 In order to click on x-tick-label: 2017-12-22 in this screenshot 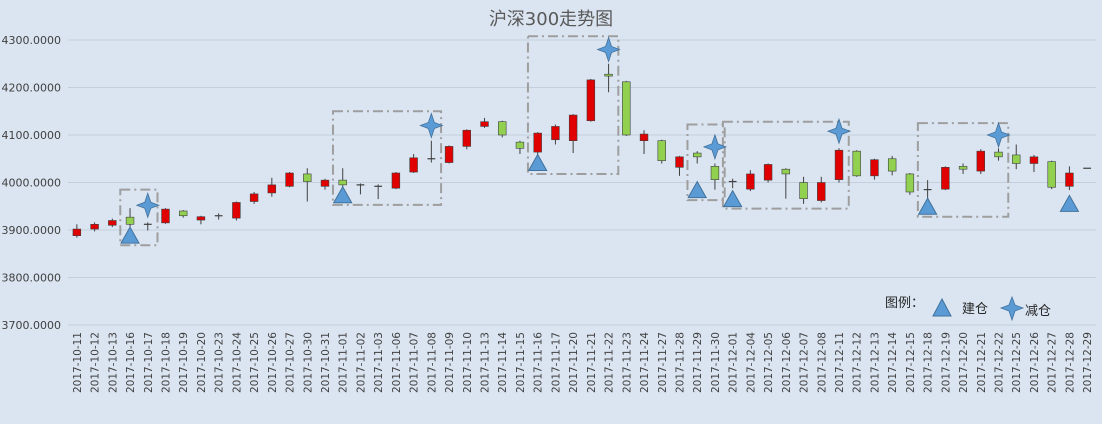, I will do `click(1000, 362)`.